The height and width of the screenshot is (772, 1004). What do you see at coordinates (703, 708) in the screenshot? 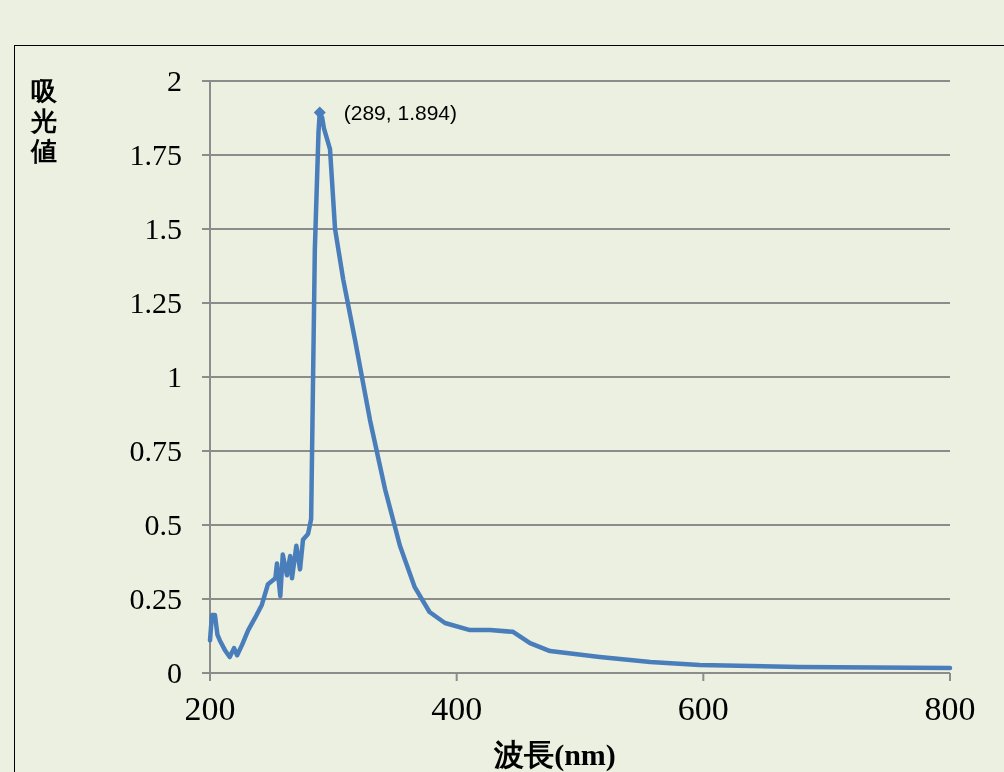
I see `x-tick-label: 600` at bounding box center [703, 708].